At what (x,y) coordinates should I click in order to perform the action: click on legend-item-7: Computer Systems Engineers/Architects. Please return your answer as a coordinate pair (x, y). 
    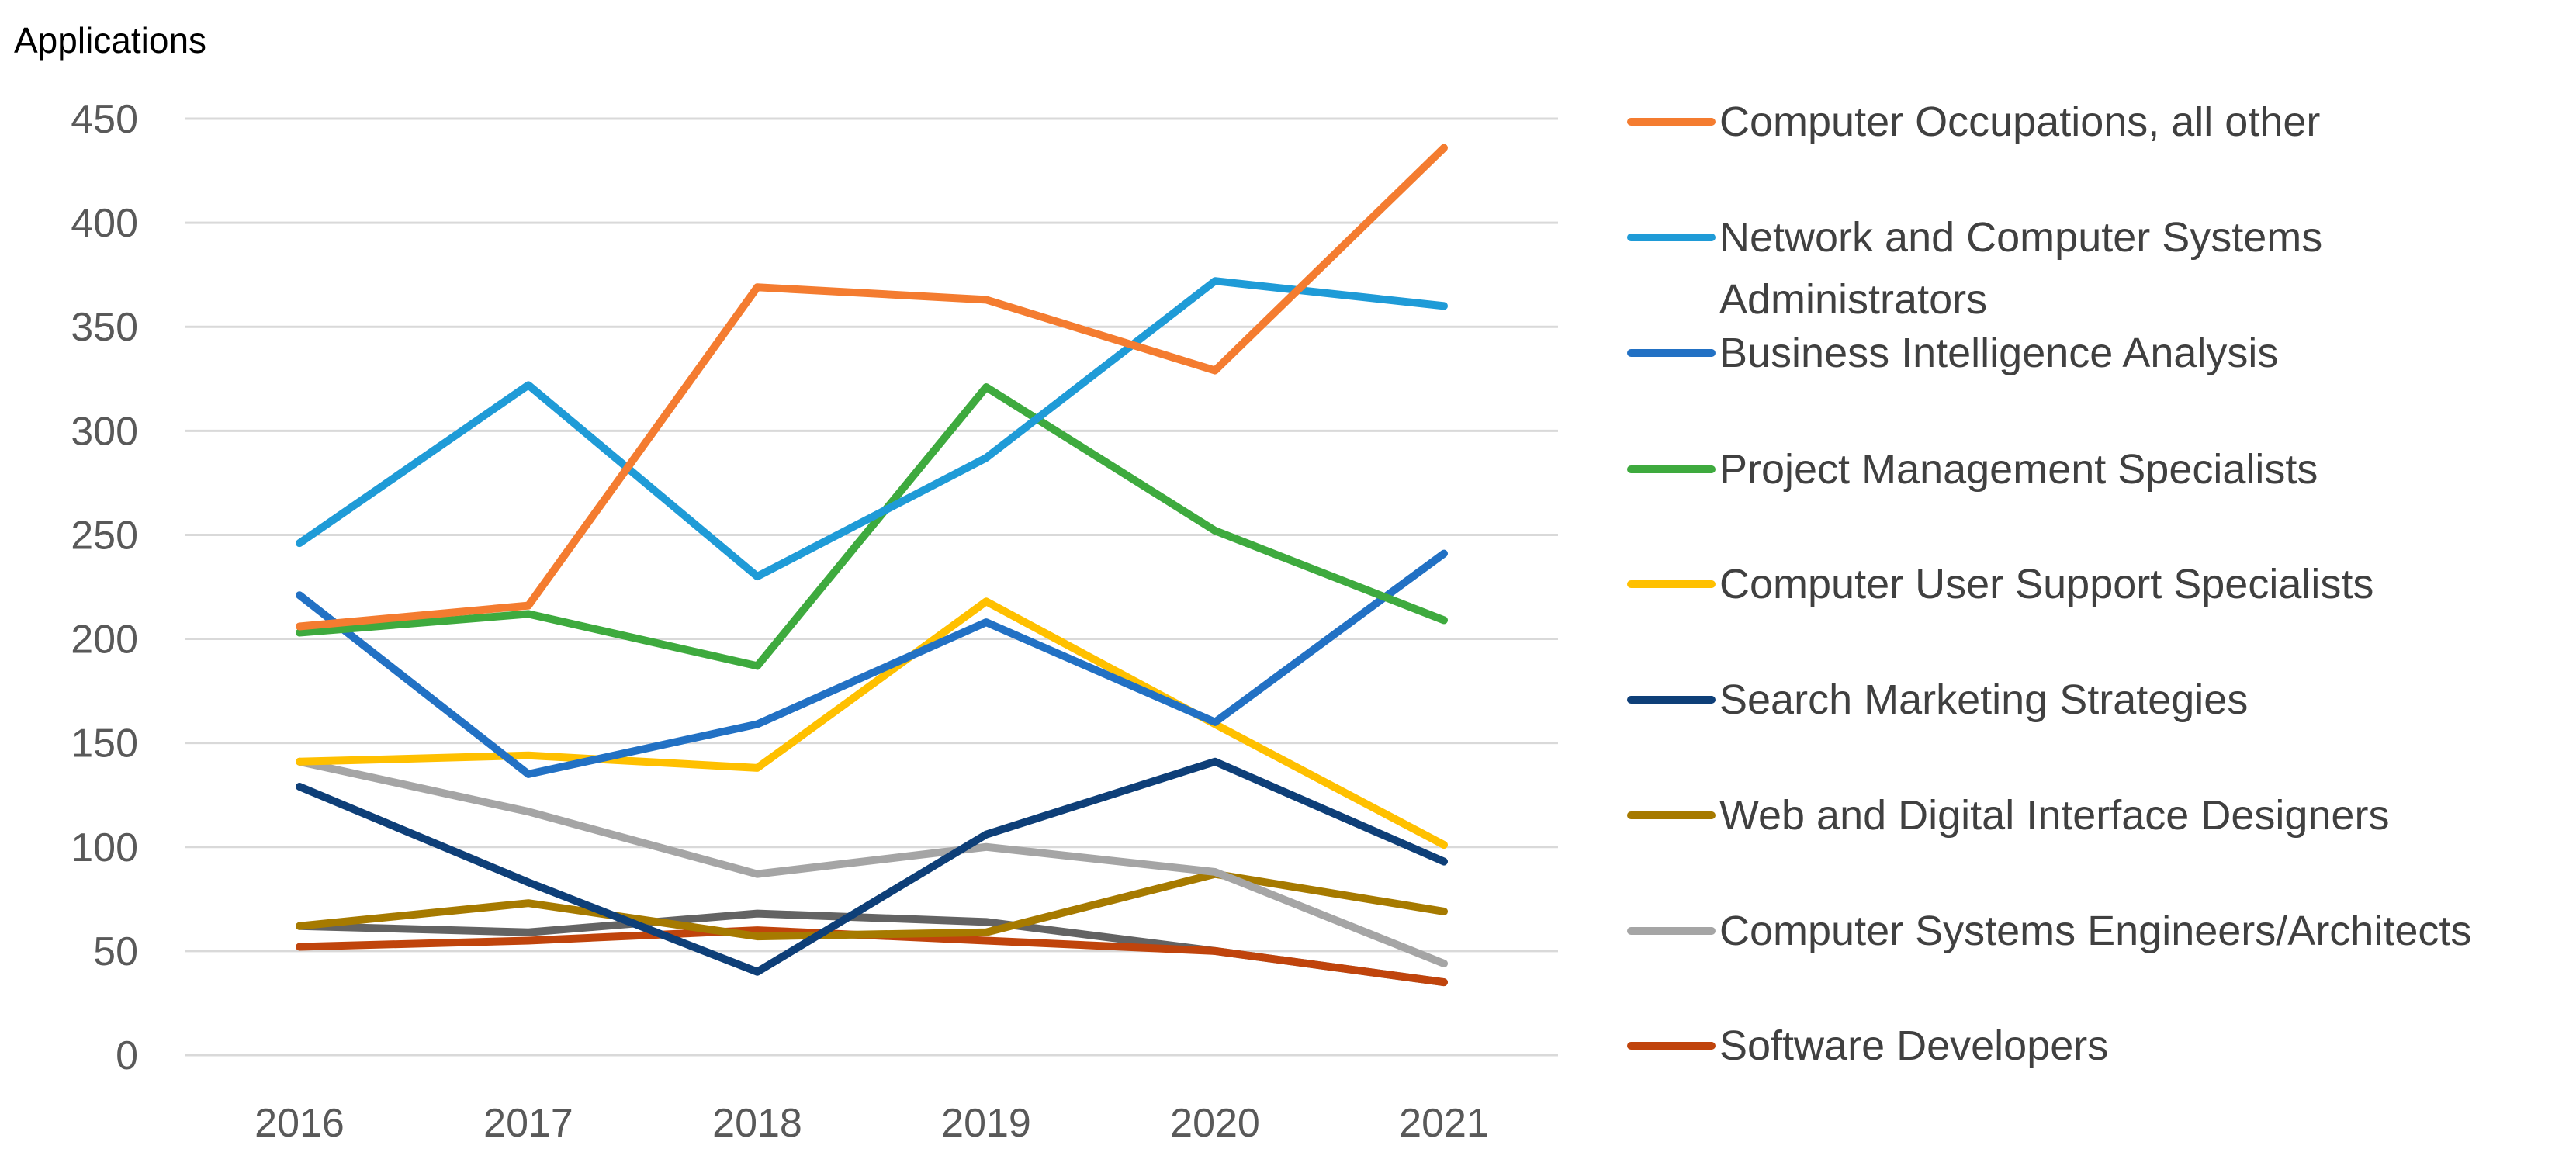
    Looking at the image, I should click on (2049, 931).